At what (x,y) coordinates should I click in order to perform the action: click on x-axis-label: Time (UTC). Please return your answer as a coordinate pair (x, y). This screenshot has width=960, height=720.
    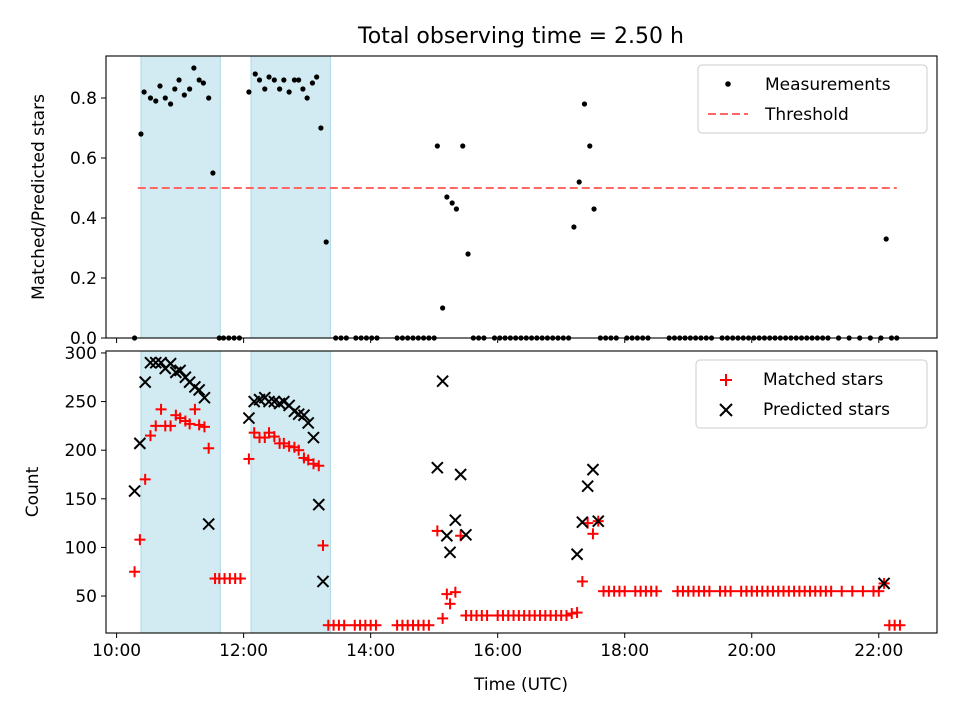
    Looking at the image, I should click on (520, 685).